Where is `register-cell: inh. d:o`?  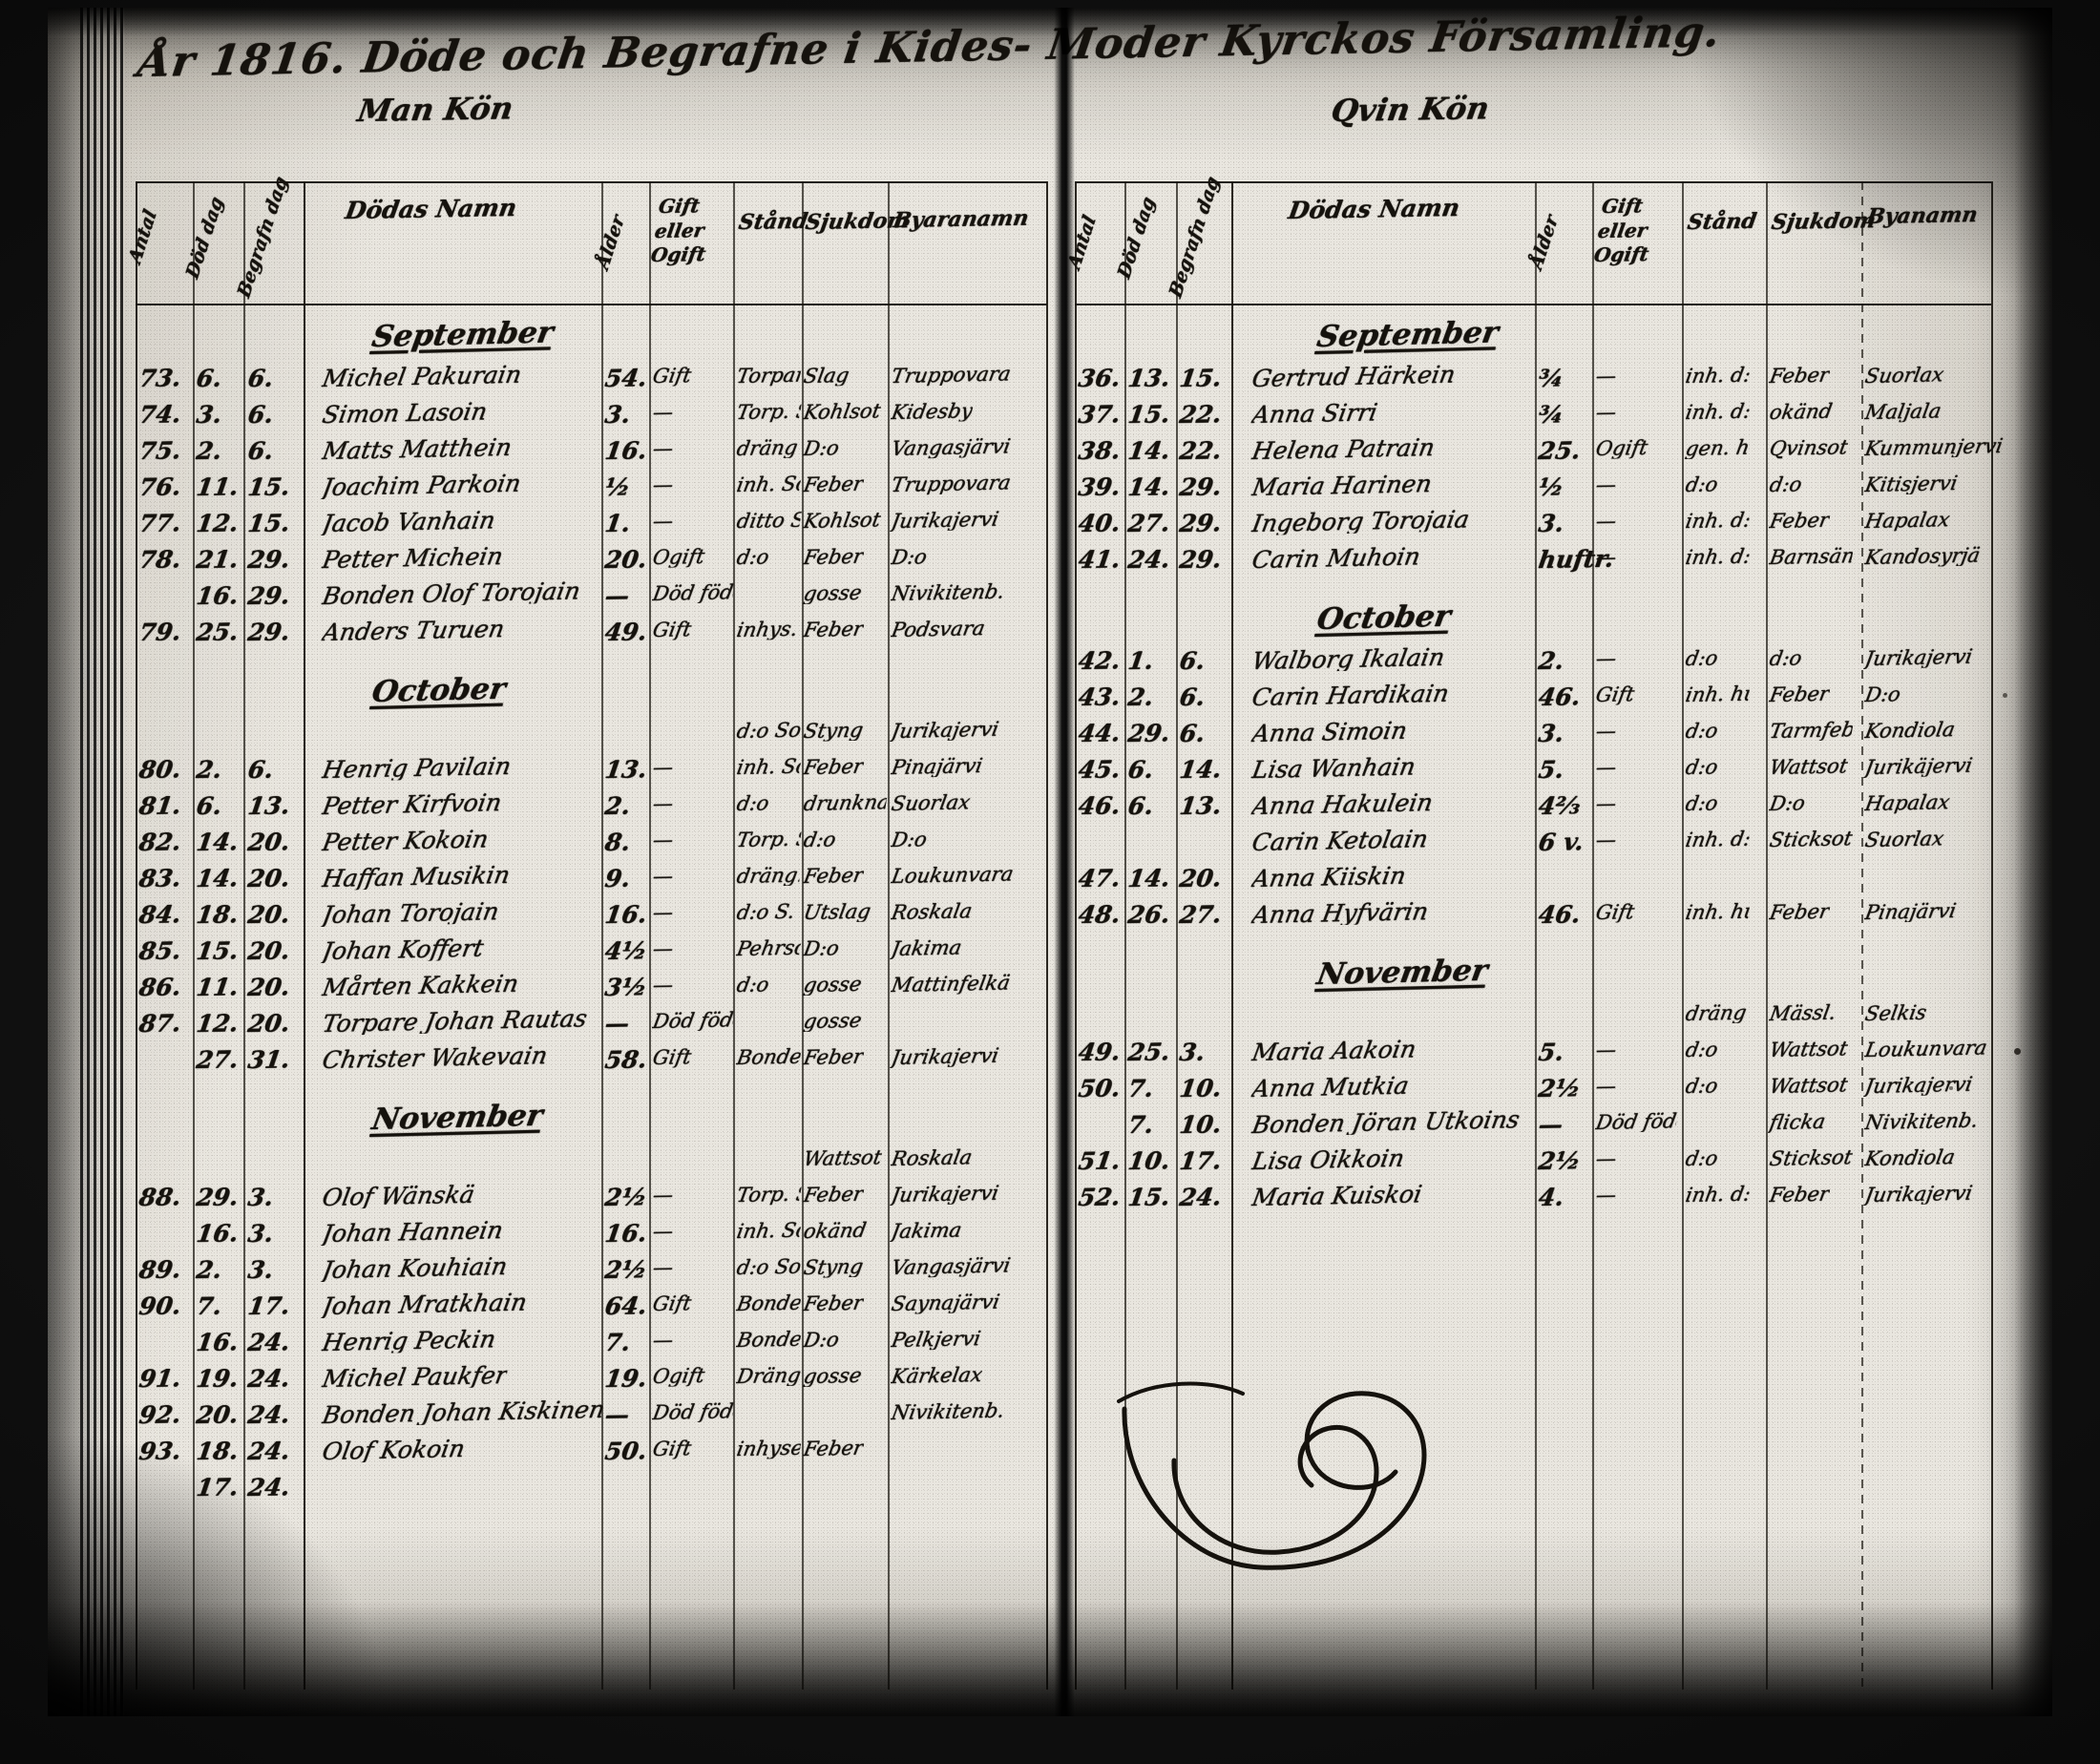 register-cell: inh. d:o is located at coordinates (1718, 412).